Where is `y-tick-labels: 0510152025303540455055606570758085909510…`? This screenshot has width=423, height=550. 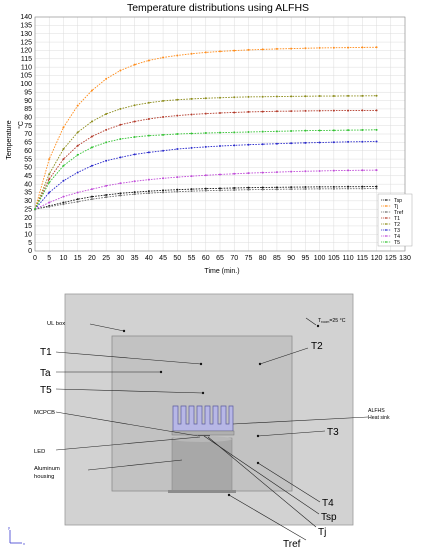
y-tick-labels: 0510152025303540455055606570758085909510… is located at coordinates (26, 134).